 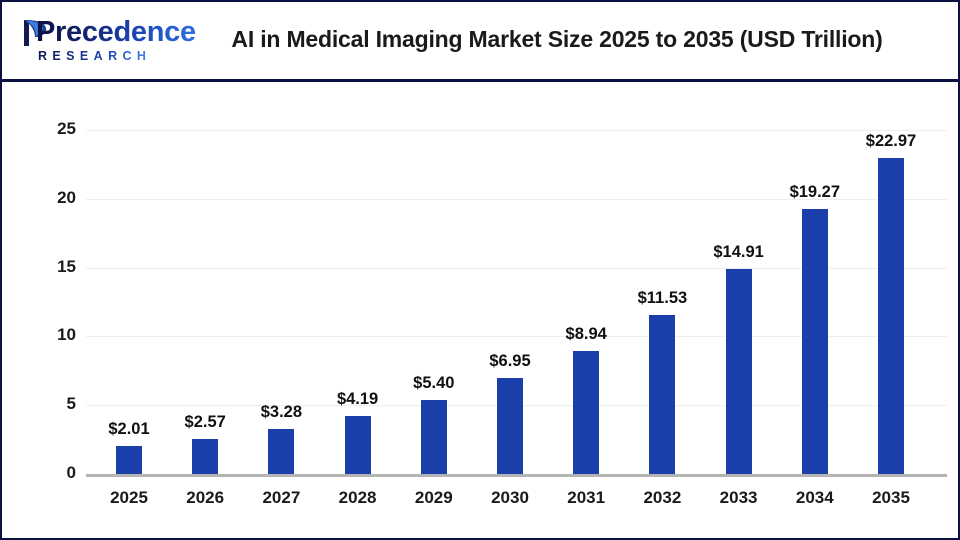 What do you see at coordinates (129, 429) in the screenshot?
I see `bar-value-label-2025: $2.01` at bounding box center [129, 429].